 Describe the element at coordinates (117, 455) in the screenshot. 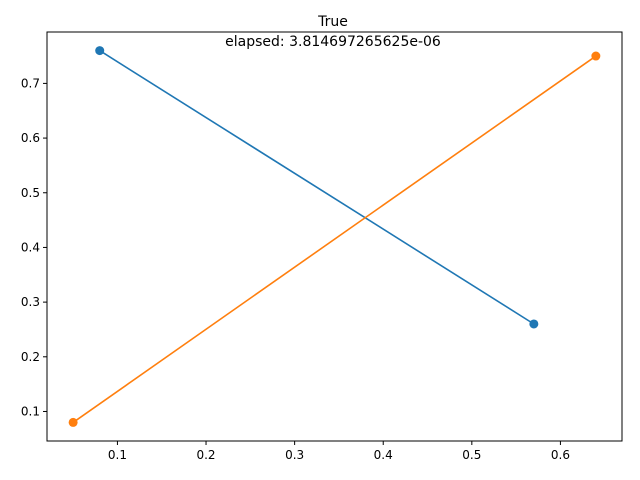

I see `x-tick-label: 0.1` at that location.